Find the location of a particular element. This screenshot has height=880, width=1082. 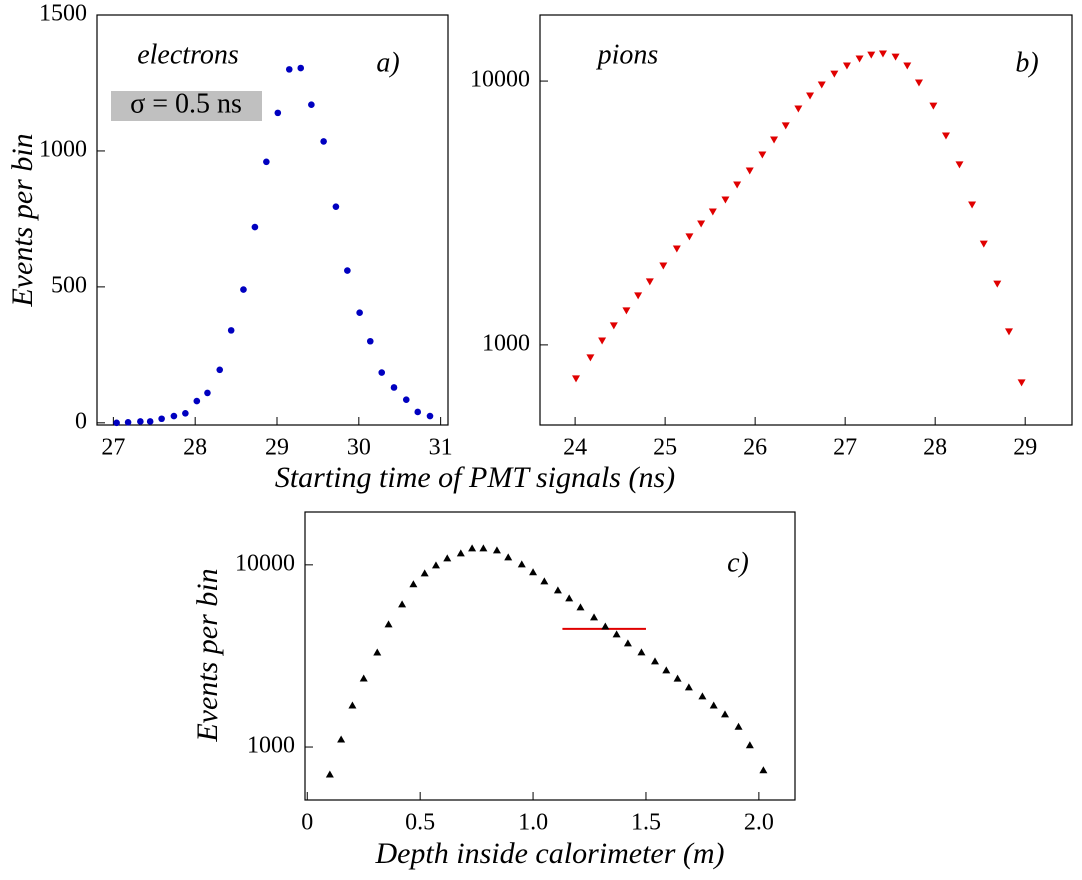

annotation: b) is located at coordinates (1026, 62).